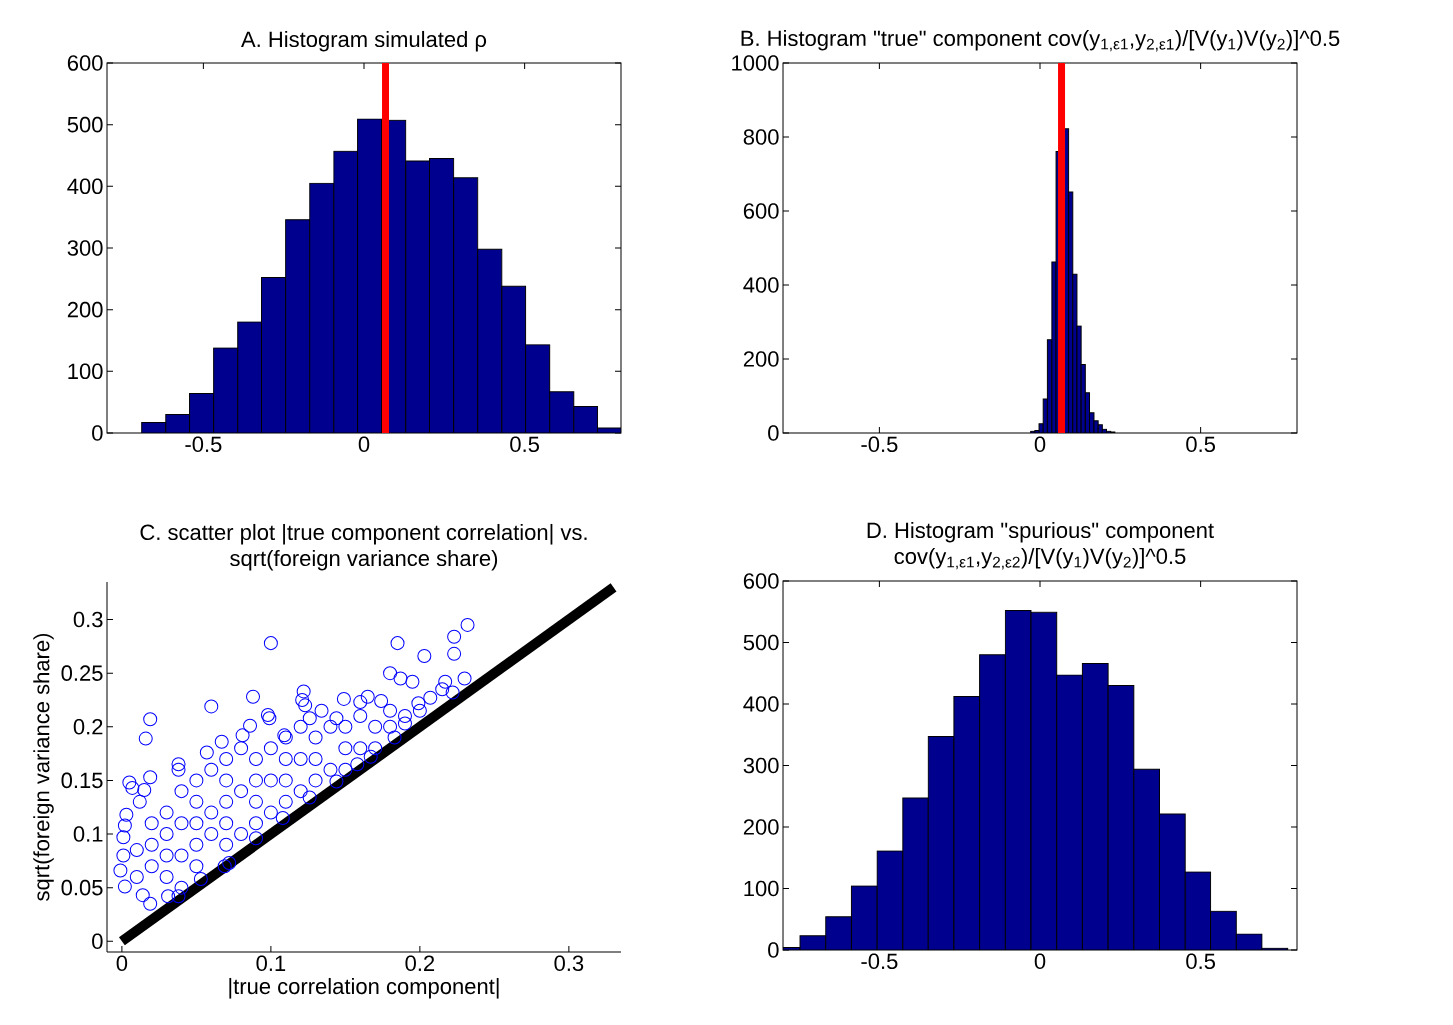  Describe the element at coordinates (82, 780) in the screenshot. I see `y-tick-label: 0.15` at that location.